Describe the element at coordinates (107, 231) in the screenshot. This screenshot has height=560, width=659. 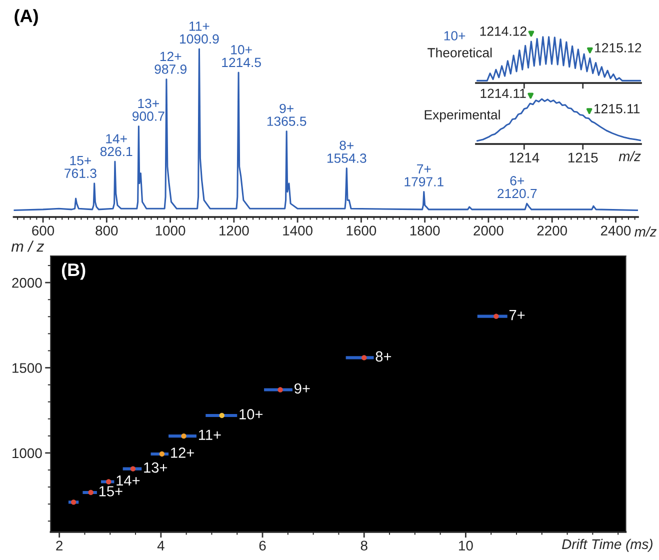
I see `x-tick-label: 800` at that location.